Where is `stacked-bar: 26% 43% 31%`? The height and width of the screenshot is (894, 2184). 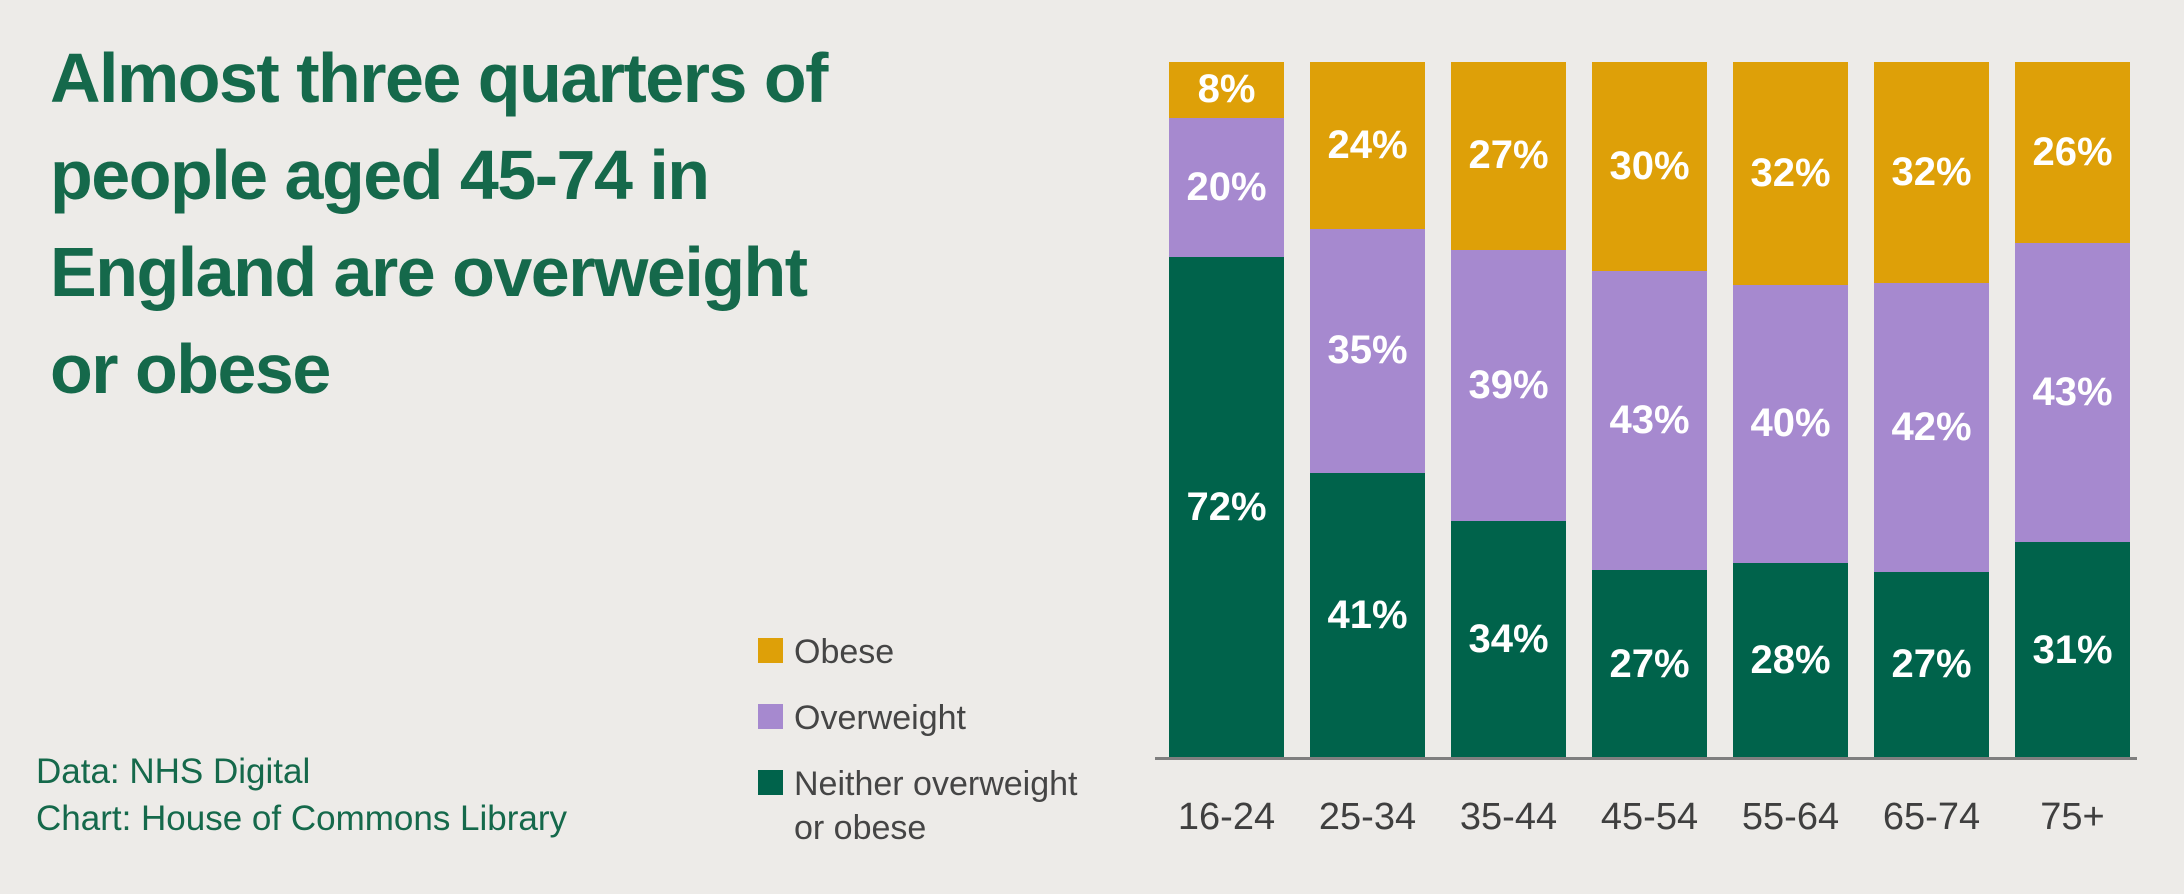
stacked-bar: 26% 43% 31% is located at coordinates (2072, 410).